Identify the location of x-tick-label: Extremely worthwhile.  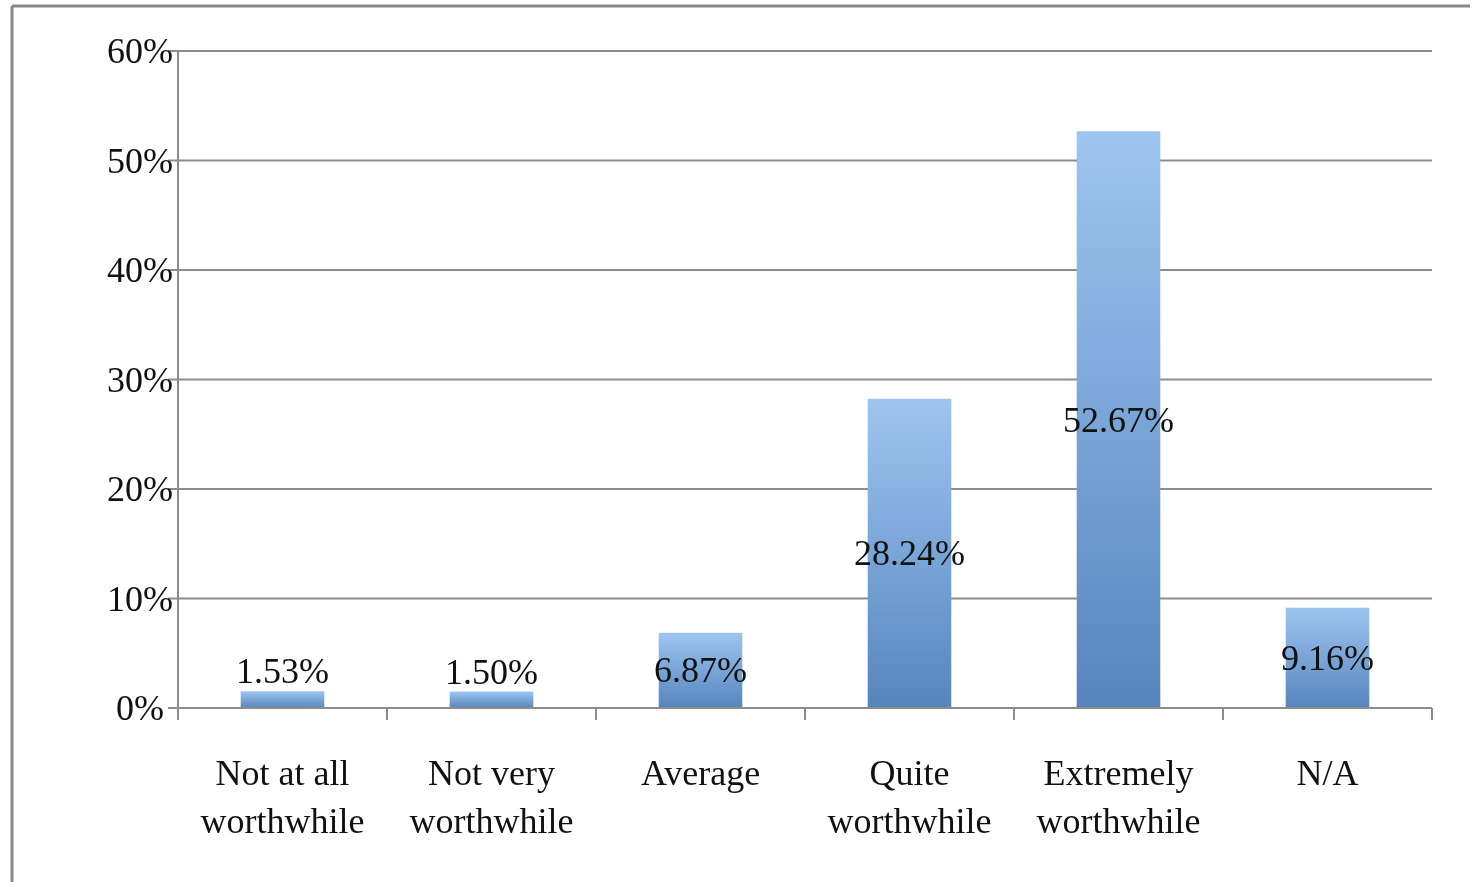
(1118, 797).